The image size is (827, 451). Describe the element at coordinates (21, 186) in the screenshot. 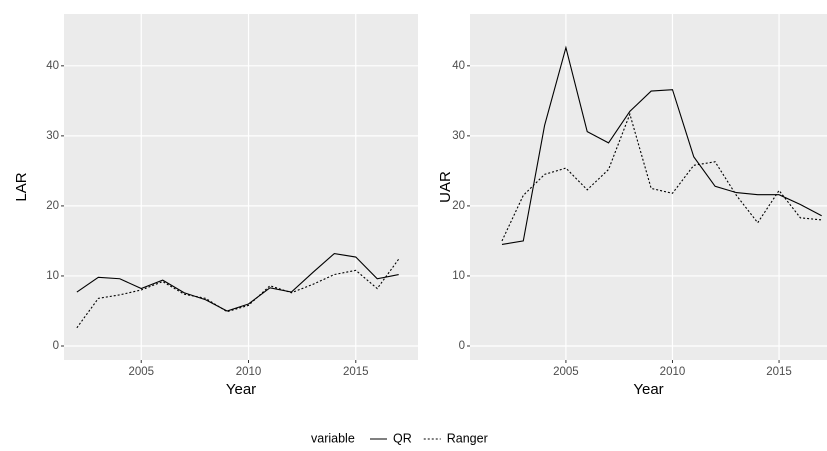

I see `y-axis-label: LAR` at that location.